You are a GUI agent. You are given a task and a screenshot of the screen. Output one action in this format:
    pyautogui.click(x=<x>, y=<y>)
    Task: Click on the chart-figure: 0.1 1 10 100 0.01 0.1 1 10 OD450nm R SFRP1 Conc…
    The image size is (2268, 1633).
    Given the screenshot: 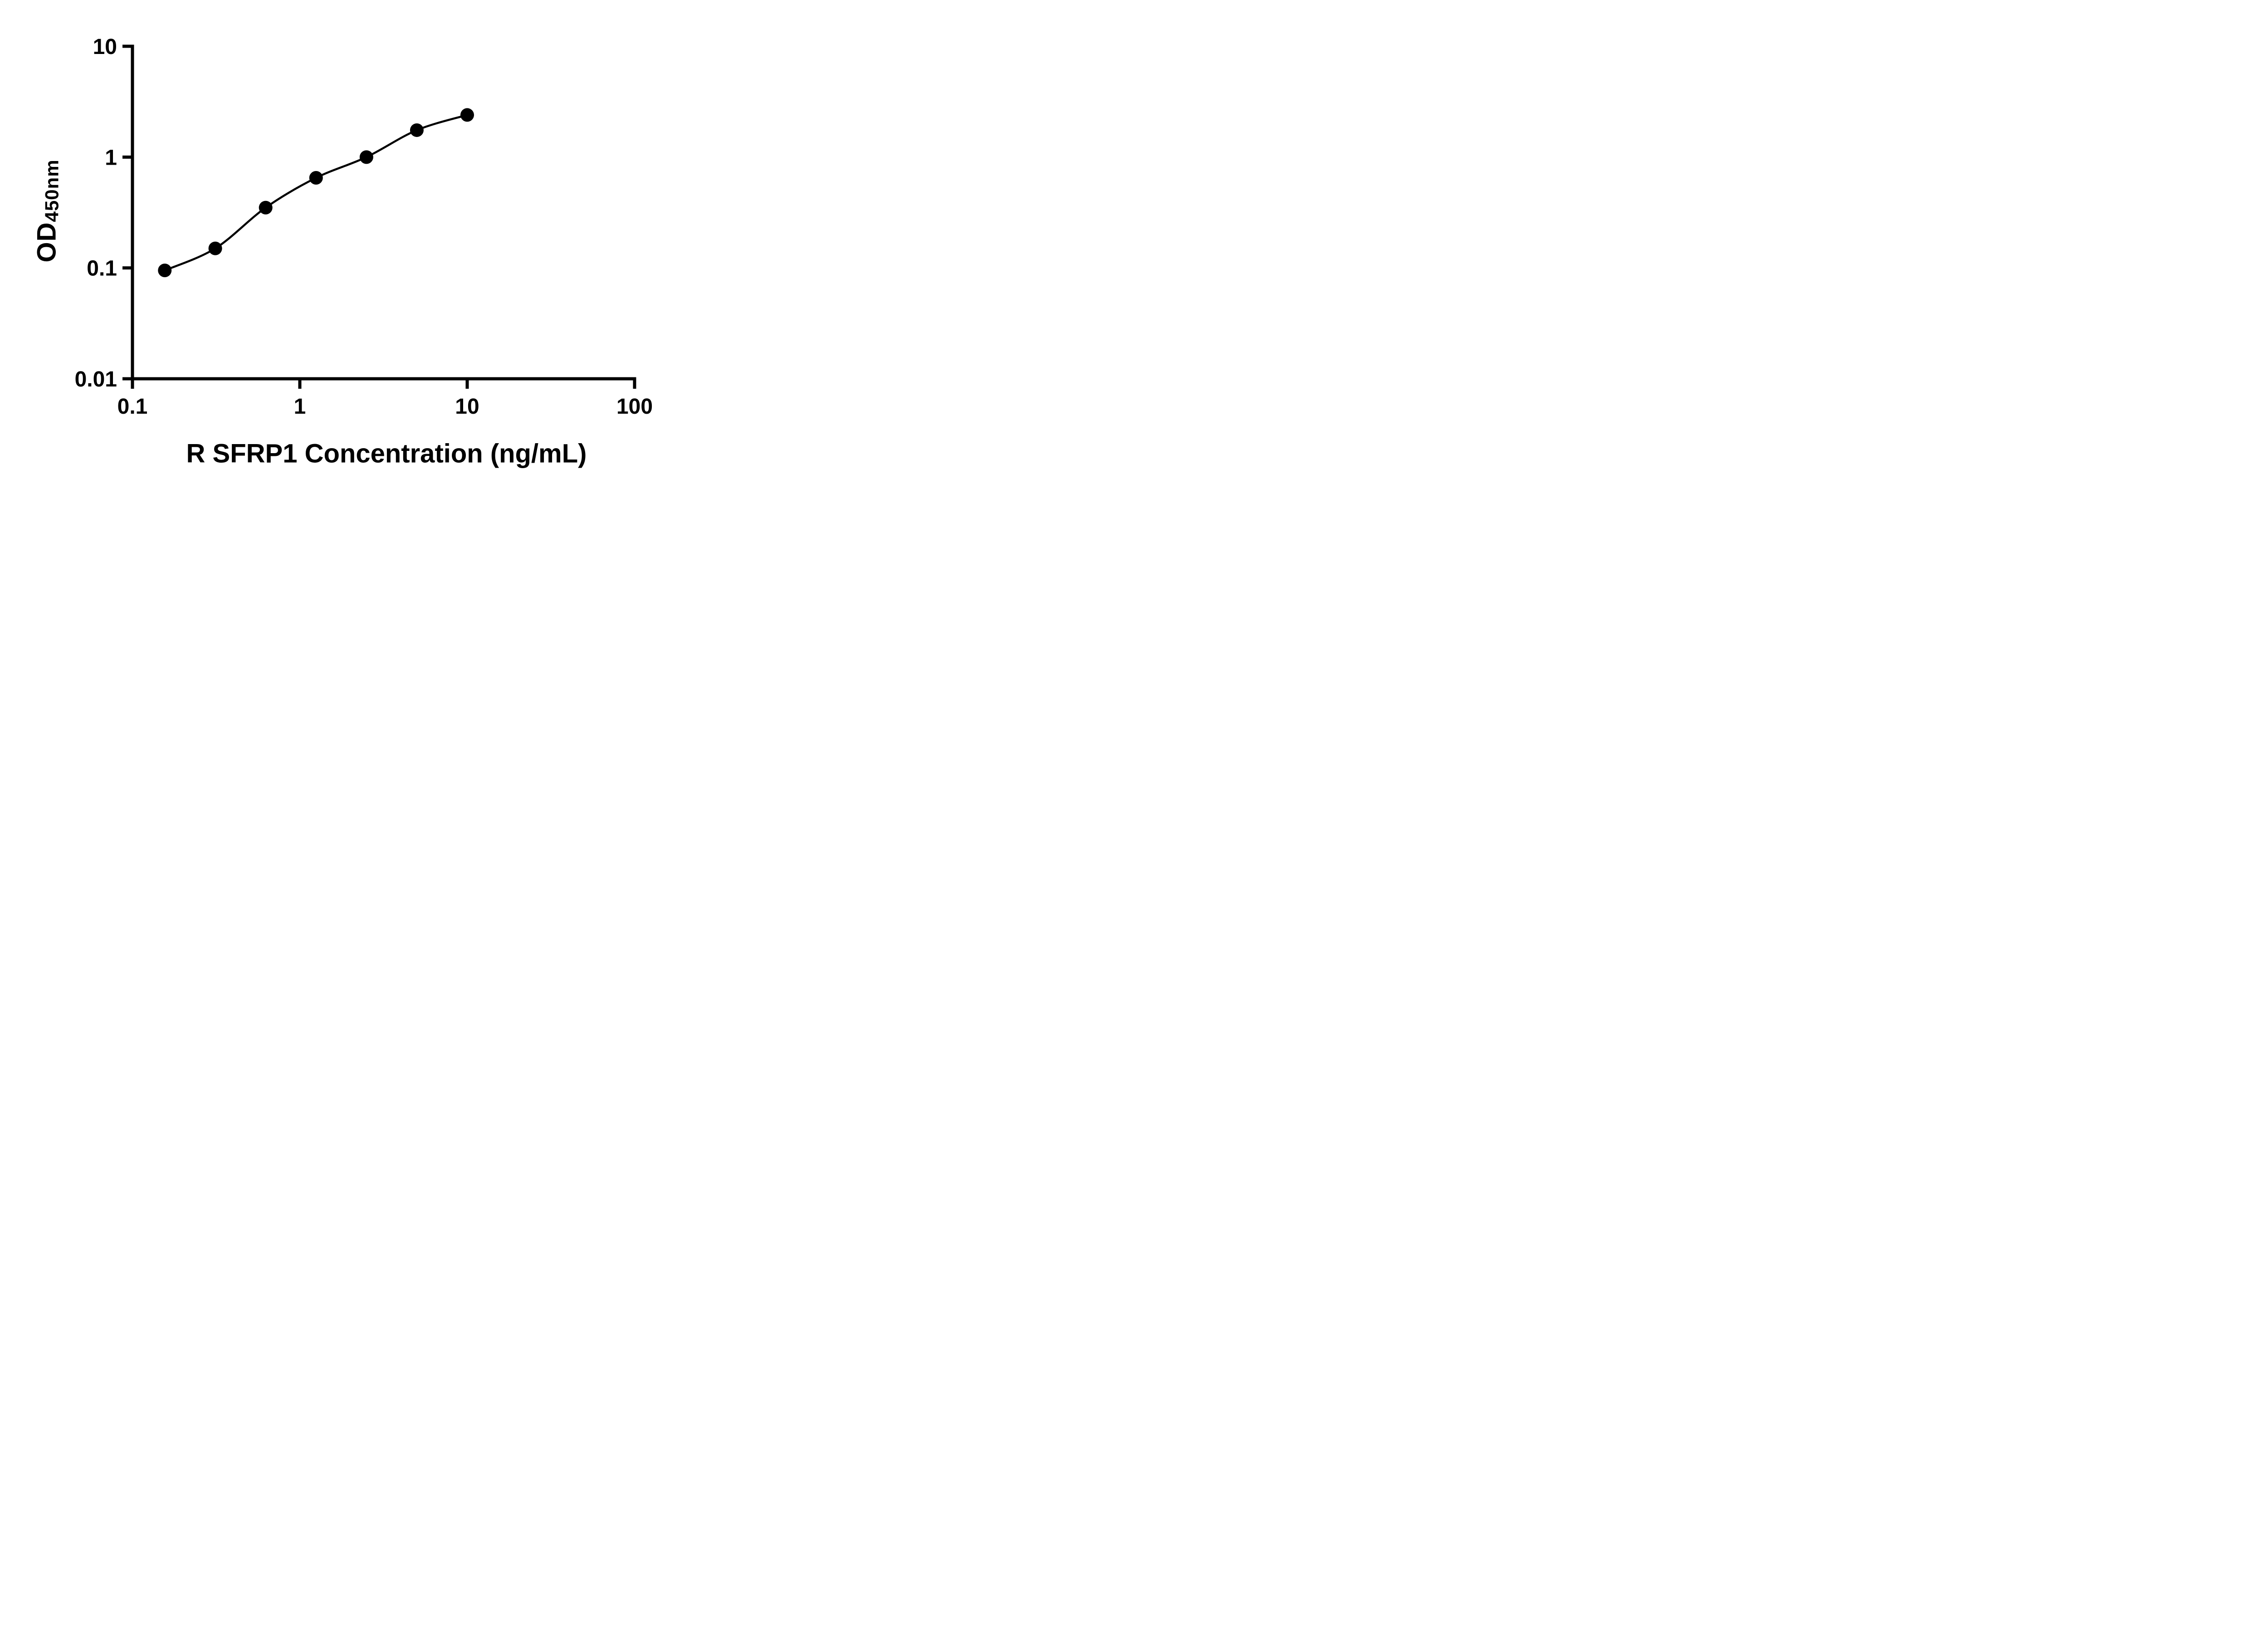 What is the action you would take?
    pyautogui.click(x=351, y=246)
    